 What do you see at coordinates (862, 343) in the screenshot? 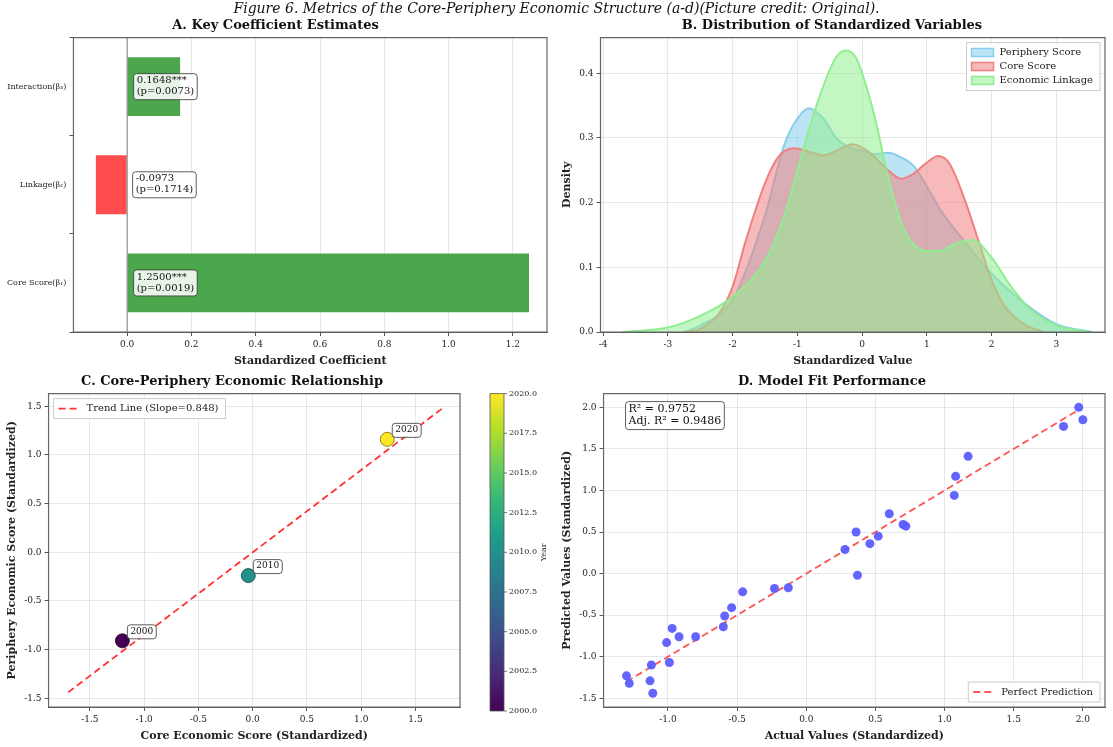
I see `x-tick-label: 0` at bounding box center [862, 343].